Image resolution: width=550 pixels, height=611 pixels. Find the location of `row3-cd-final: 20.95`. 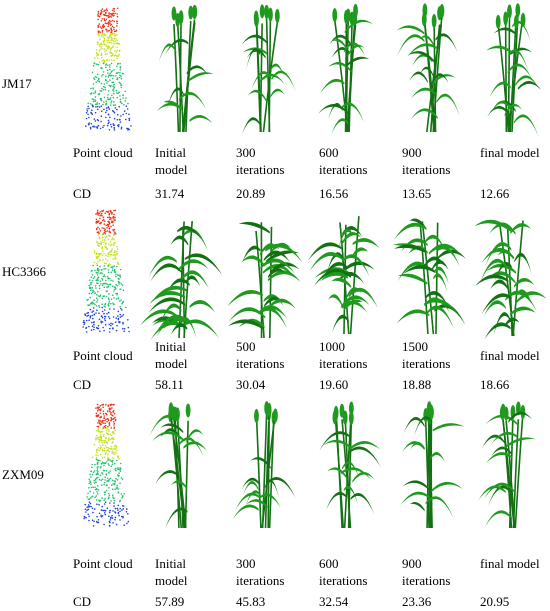

row3-cd-final: 20.95 is located at coordinates (495, 601).